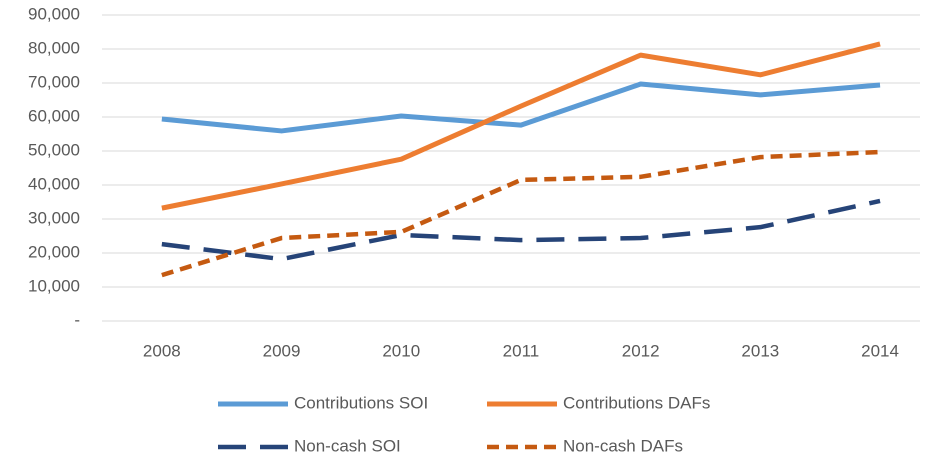 Image resolution: width=928 pixels, height=460 pixels. What do you see at coordinates (54, 13) in the screenshot?
I see `y-tick-label: 90,000` at bounding box center [54, 13].